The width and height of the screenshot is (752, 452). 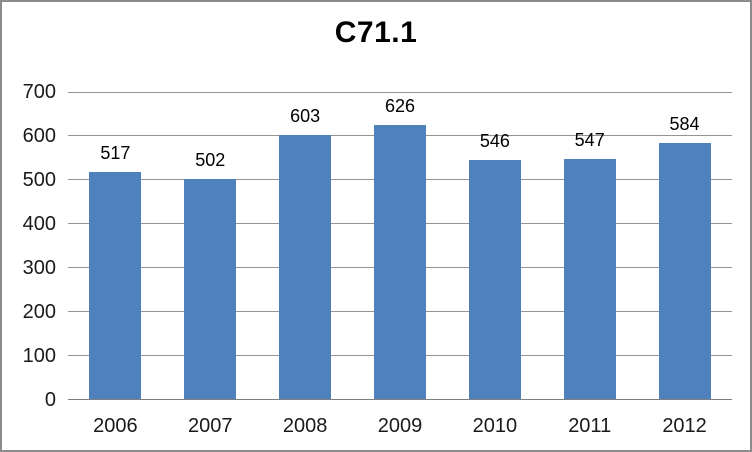 What do you see at coordinates (115, 153) in the screenshot?
I see `bar-value-label: 517` at bounding box center [115, 153].